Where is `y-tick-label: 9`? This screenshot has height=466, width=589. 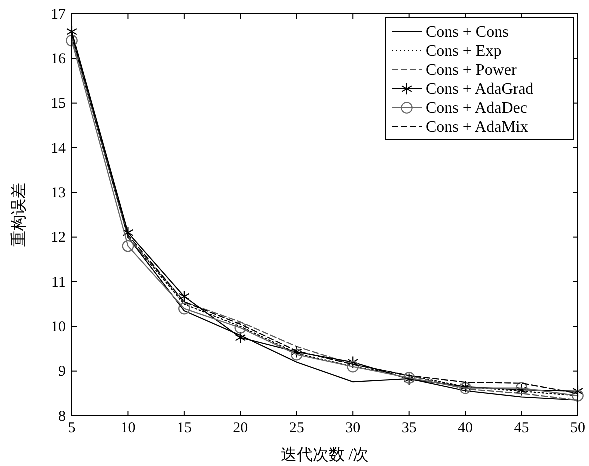 y-tick-label: 9 is located at coordinates (62, 372).